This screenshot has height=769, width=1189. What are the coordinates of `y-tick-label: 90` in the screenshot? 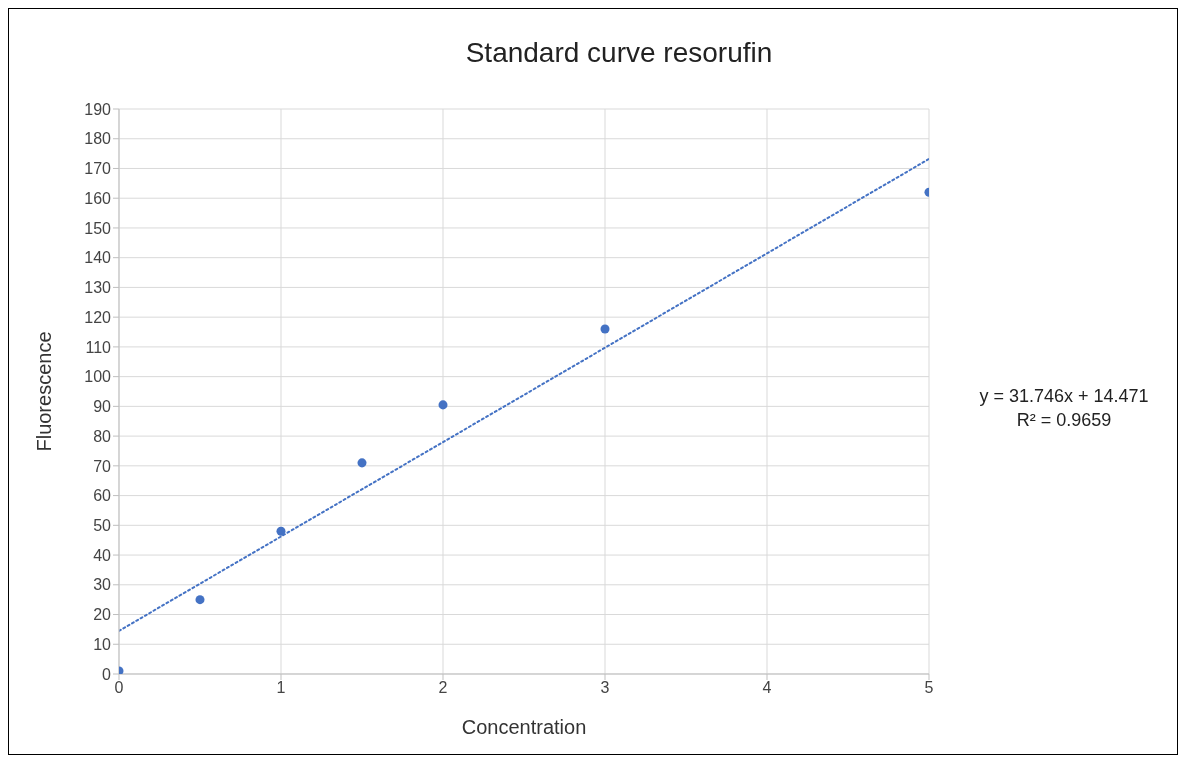 It's located at (102, 407).